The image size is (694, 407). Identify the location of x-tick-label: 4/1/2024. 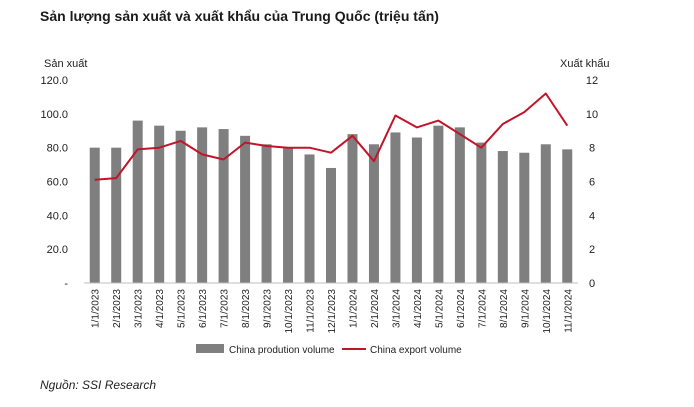
(418, 308).